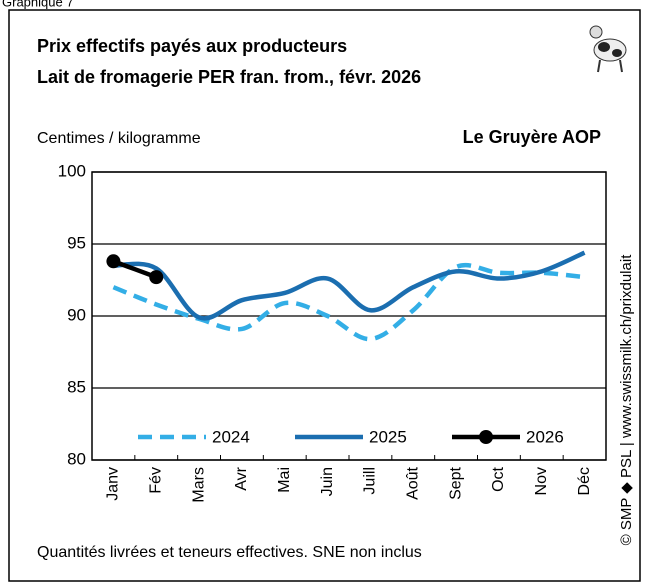 The width and height of the screenshot is (646, 585). Describe the element at coordinates (241, 478) in the screenshot. I see `x-tick-label: Avr` at that location.